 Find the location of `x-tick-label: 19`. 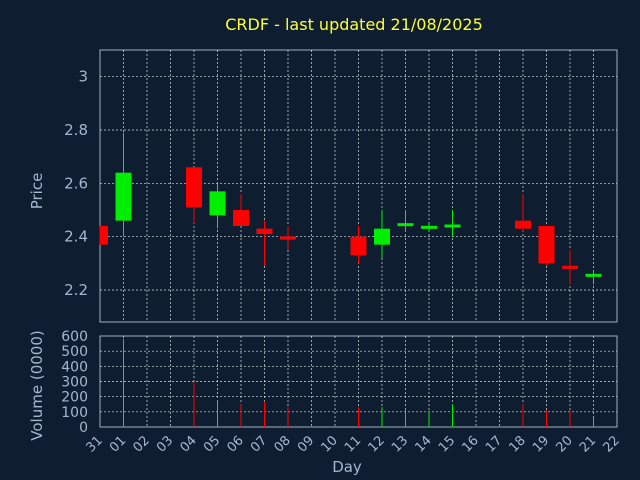

x-tick-label: 19 is located at coordinates (541, 444).